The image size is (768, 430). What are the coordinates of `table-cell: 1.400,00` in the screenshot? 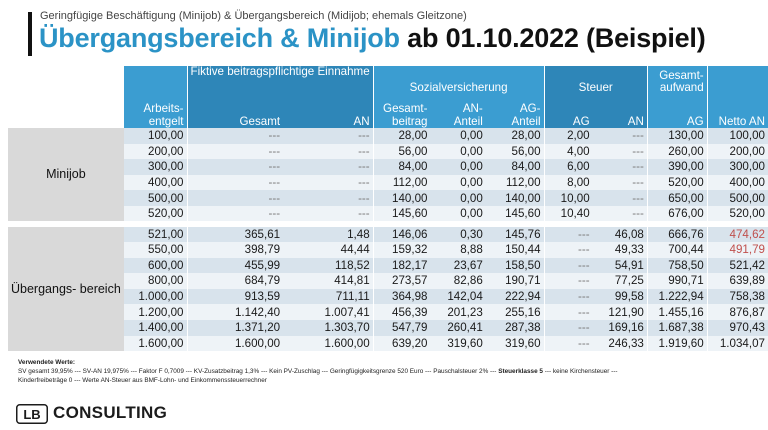 It's located at (155, 327).